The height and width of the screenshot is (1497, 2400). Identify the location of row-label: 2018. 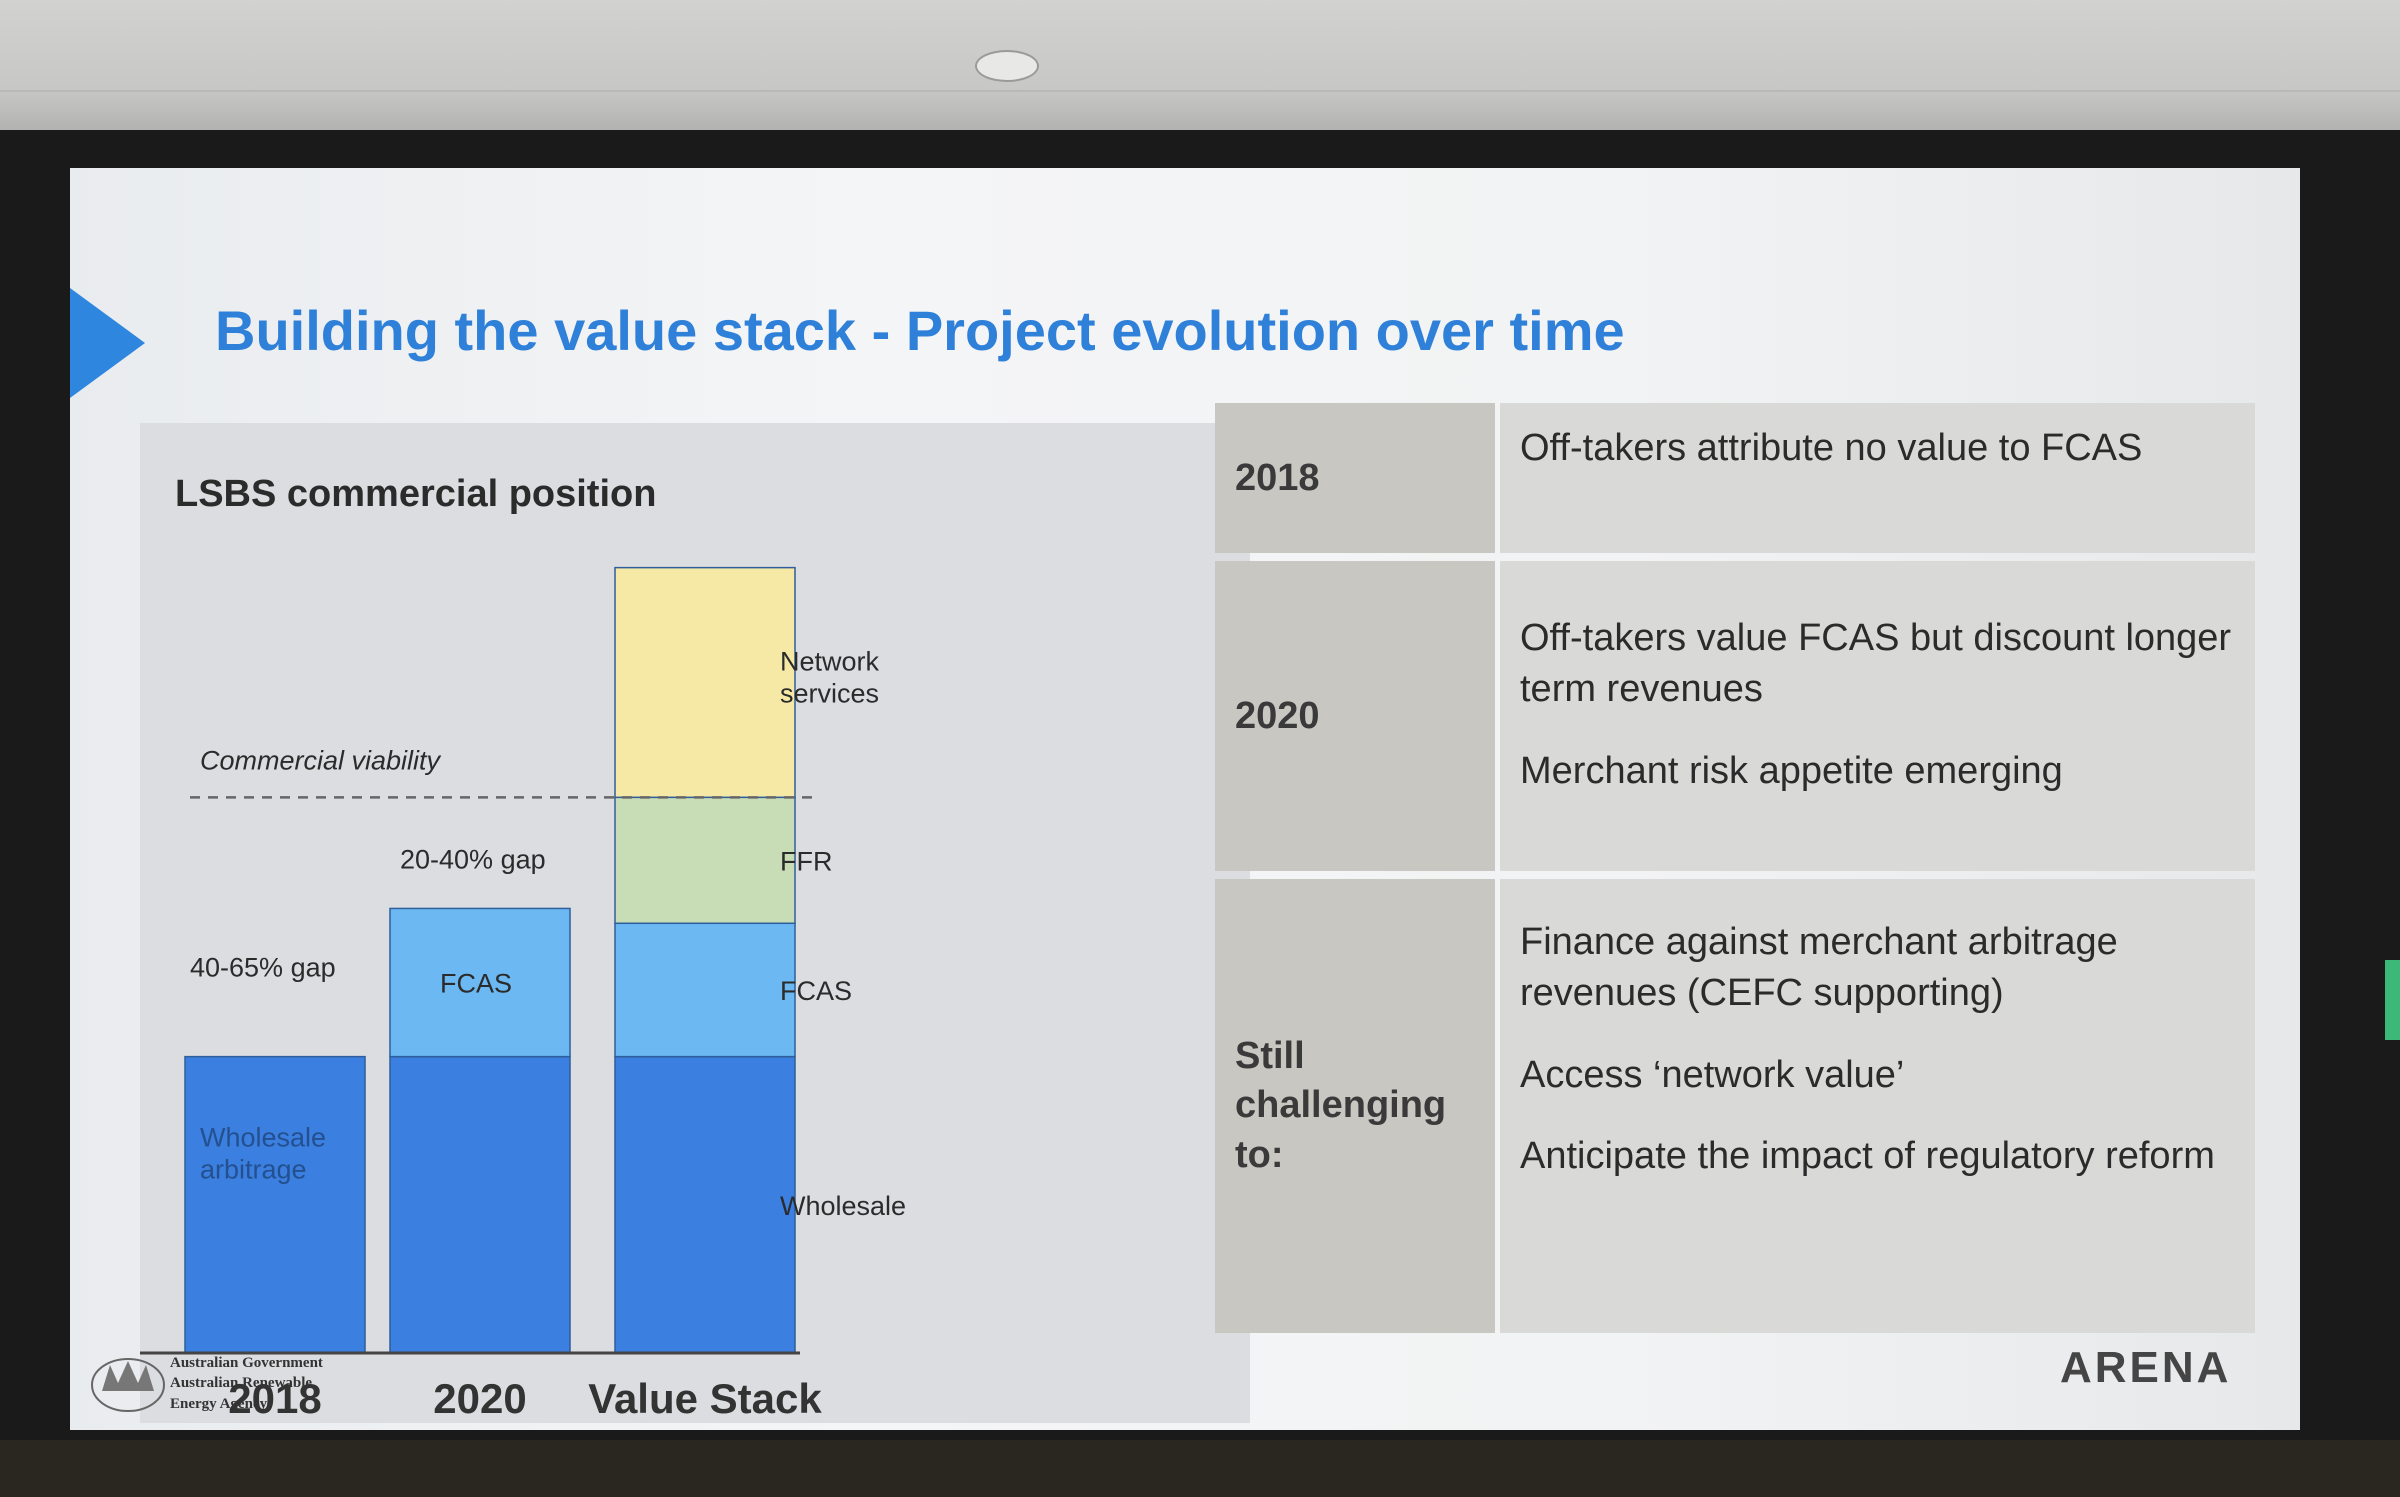
(1355, 478).